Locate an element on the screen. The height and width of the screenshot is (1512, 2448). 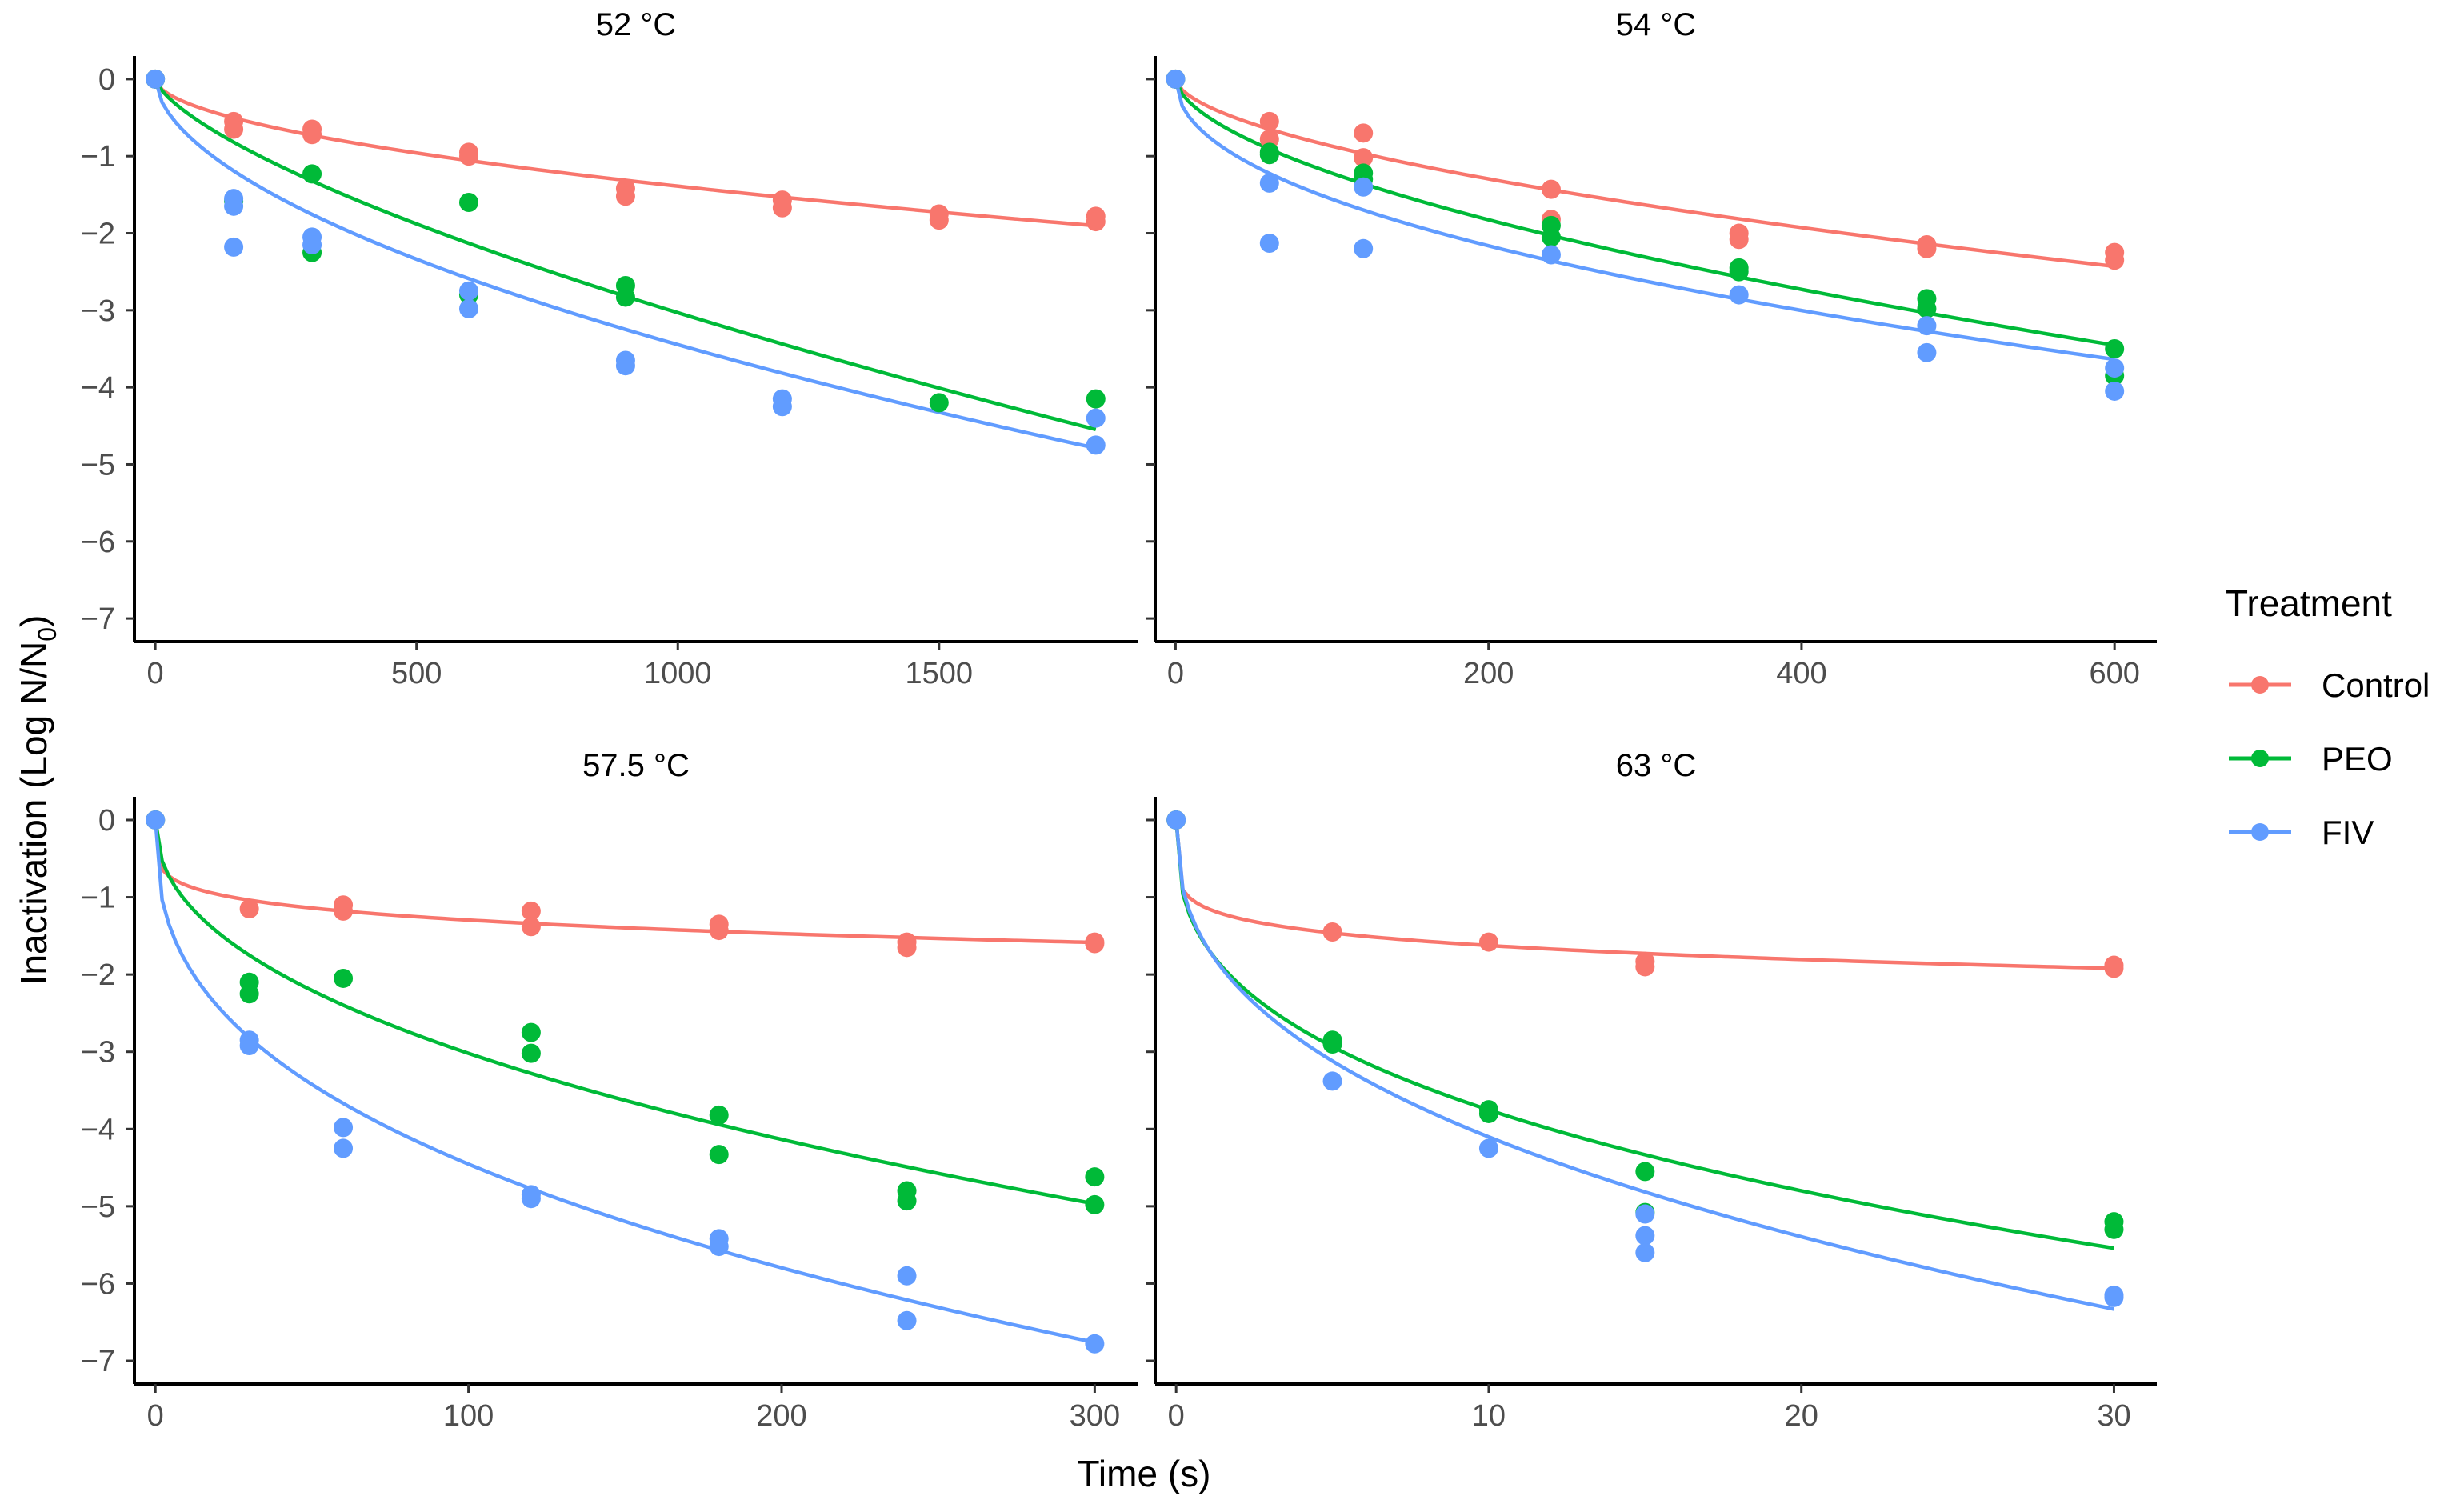
panel-63-c-x-tick-label: 0 is located at coordinates (1176, 1416).